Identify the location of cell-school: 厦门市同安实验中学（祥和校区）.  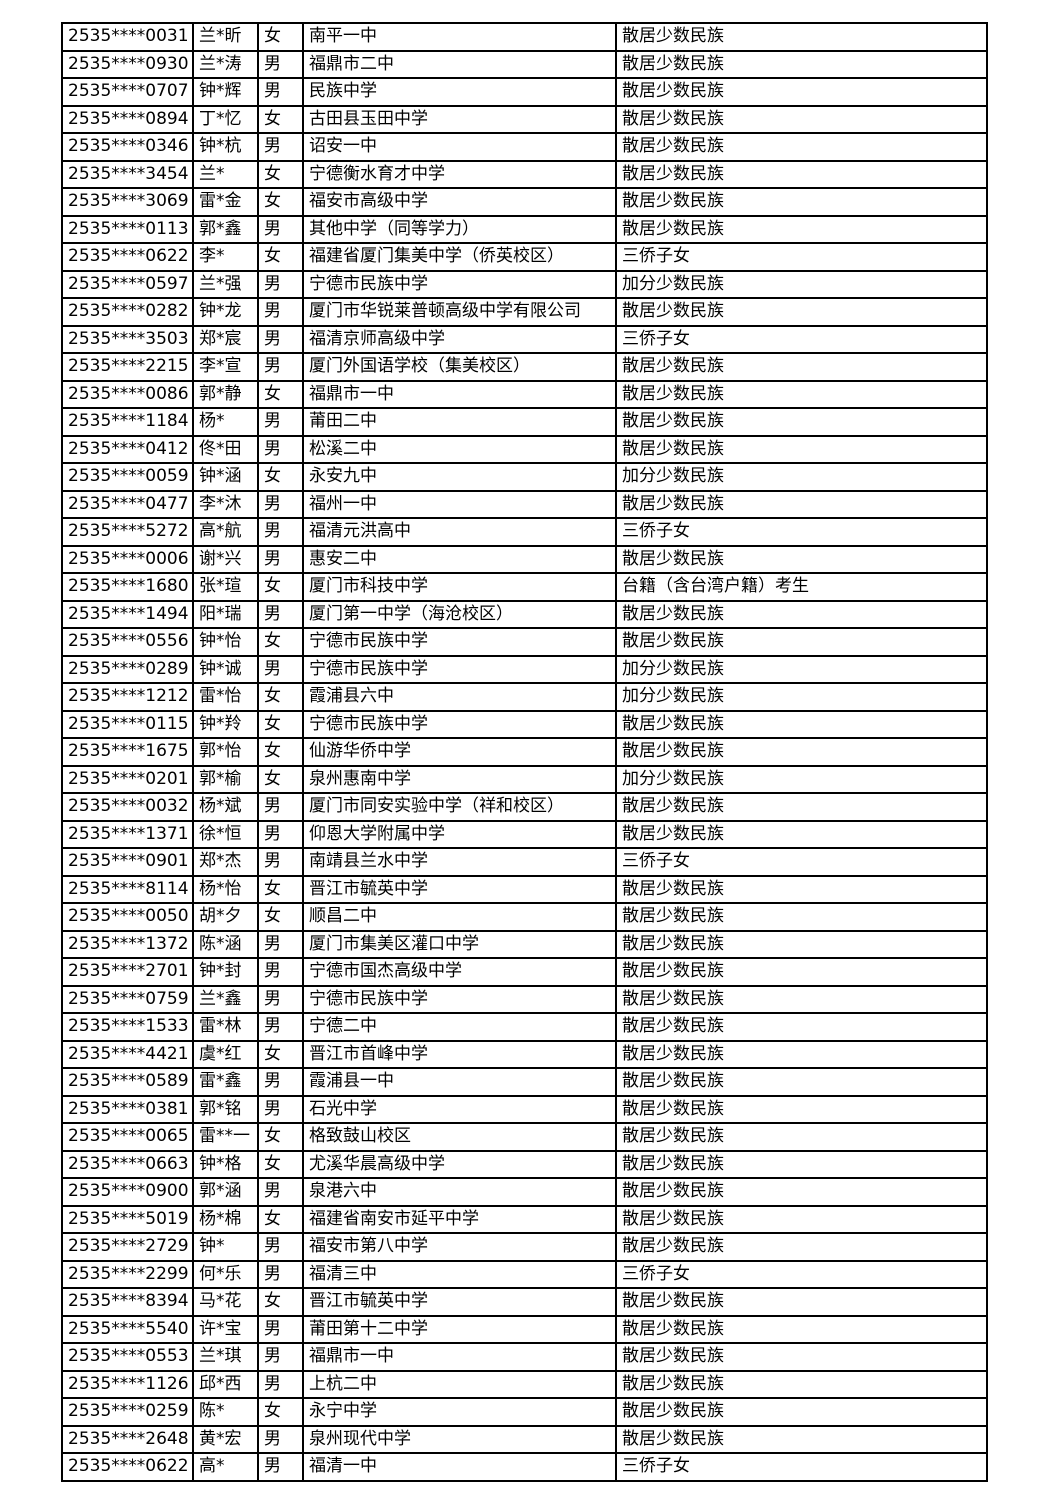
(459, 807).